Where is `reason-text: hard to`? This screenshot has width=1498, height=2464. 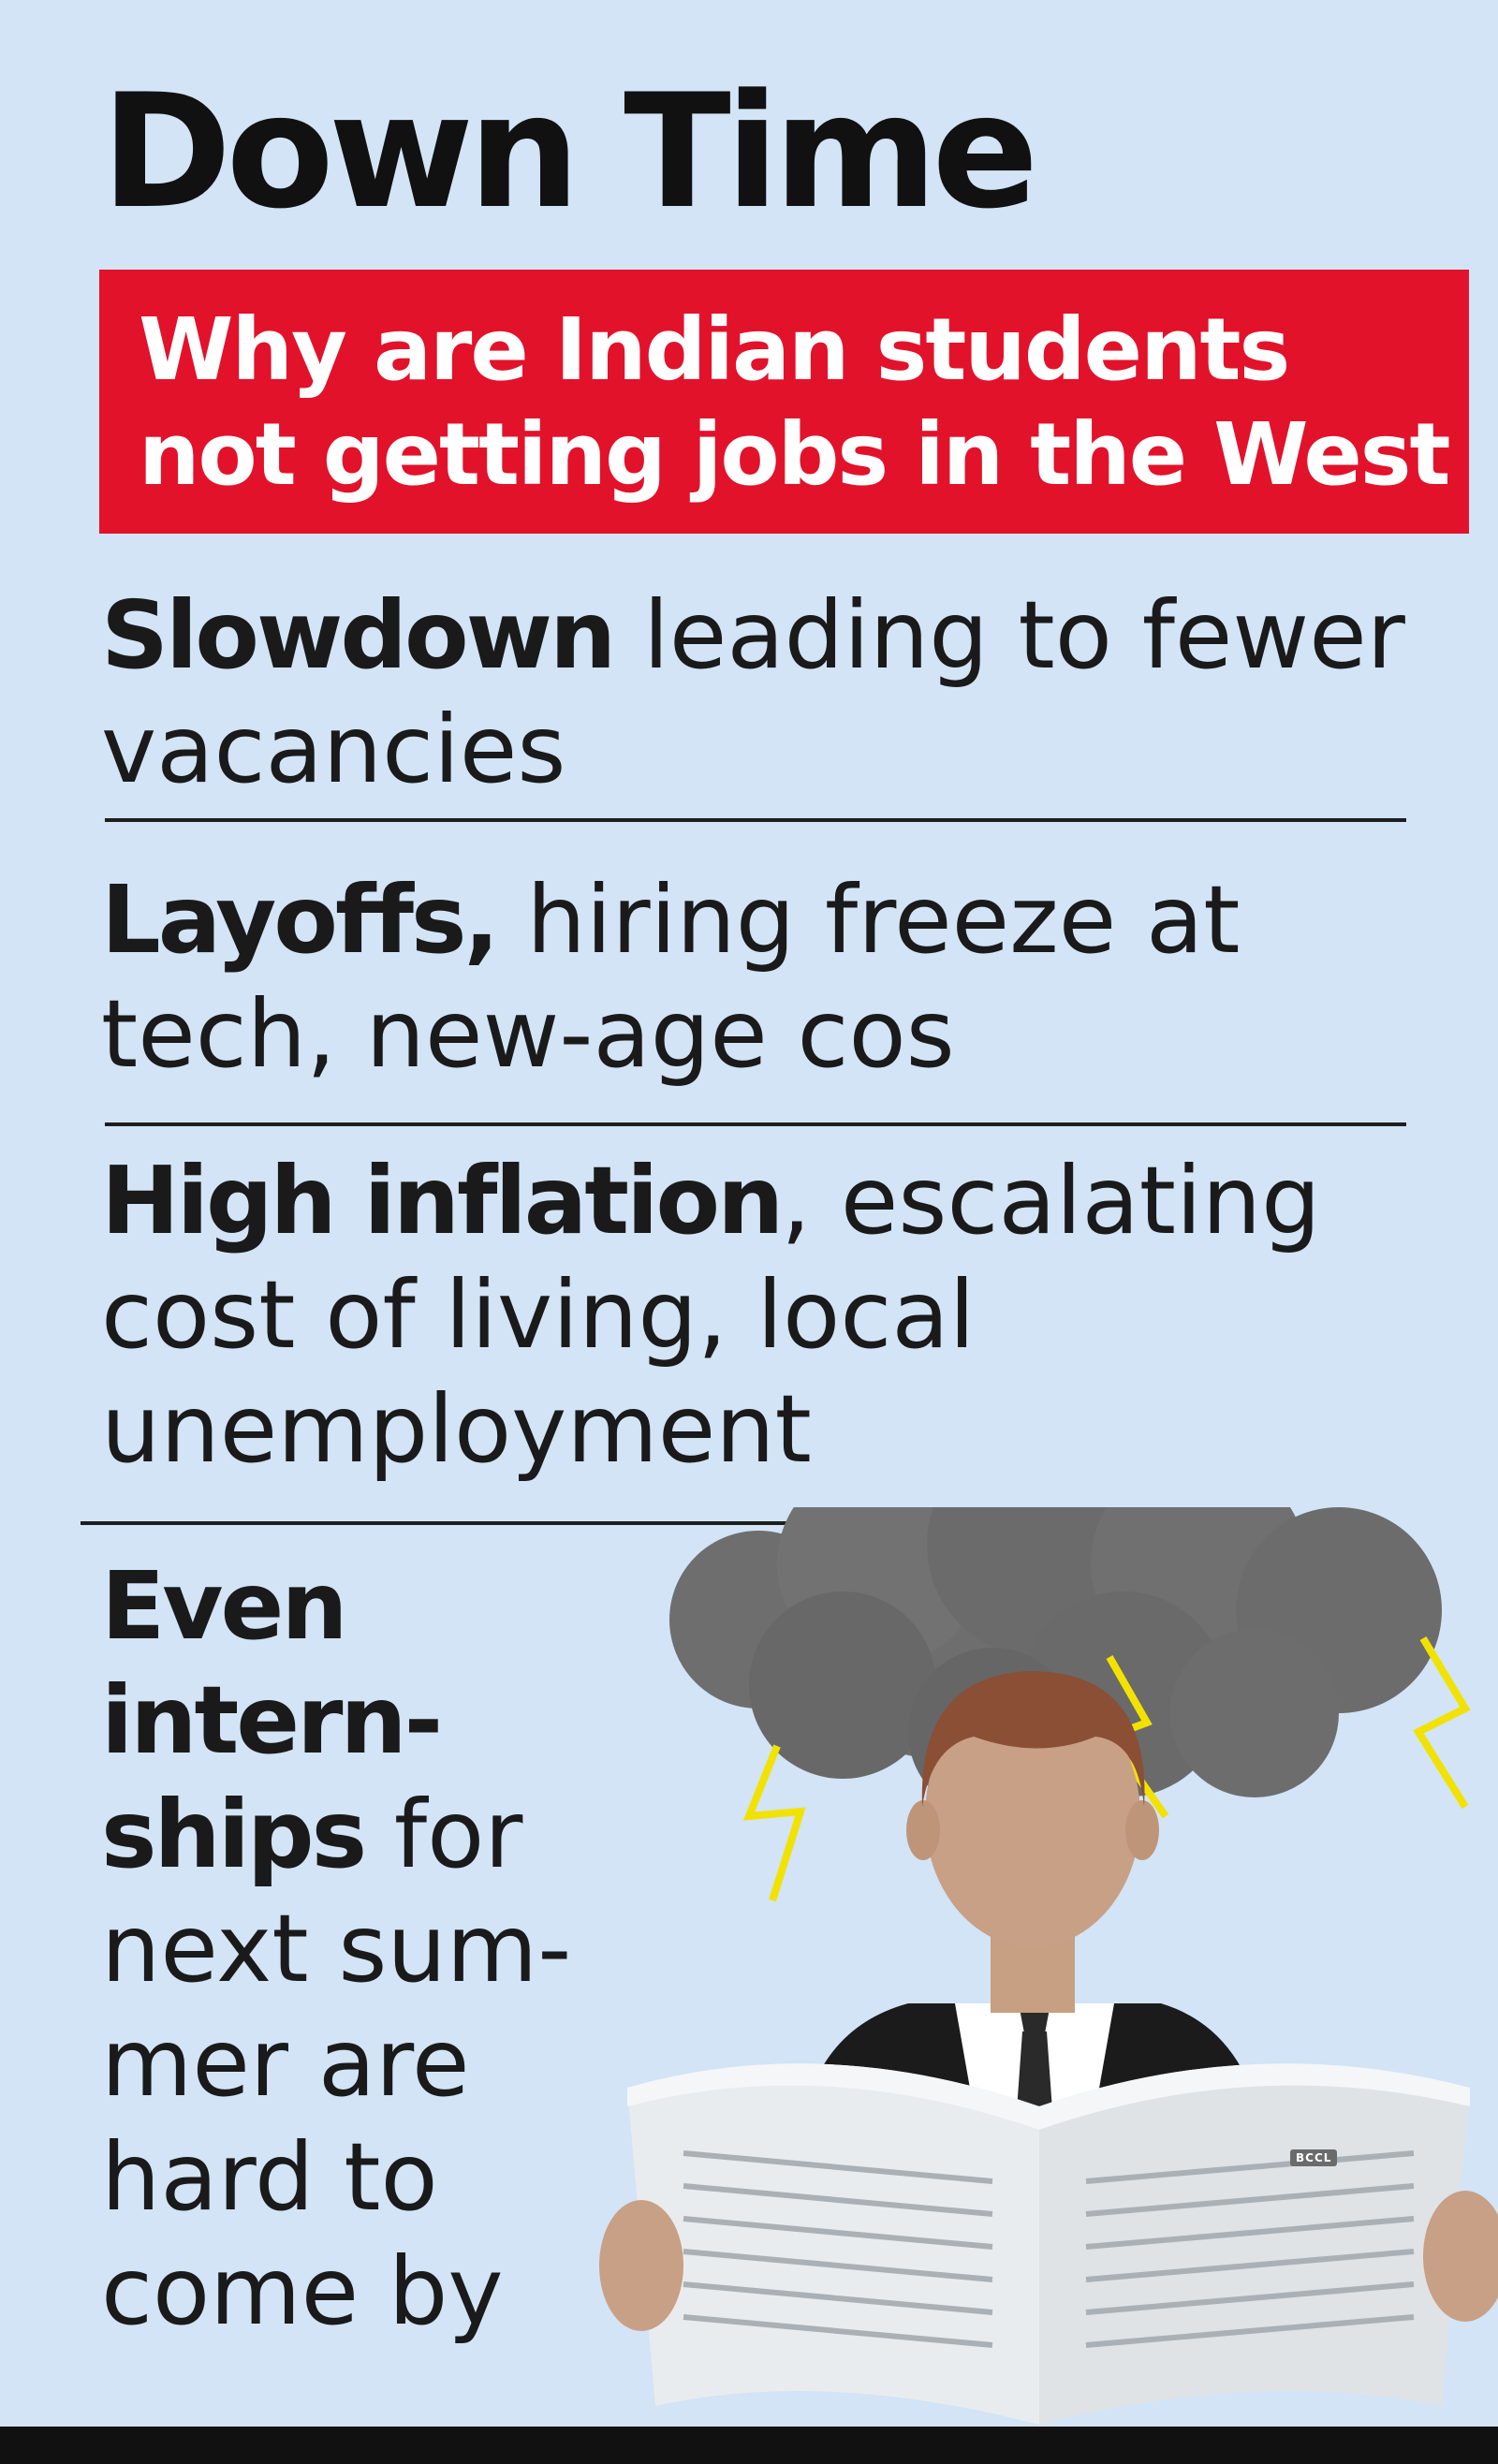
reason-text: hard to is located at coordinates (269, 2177).